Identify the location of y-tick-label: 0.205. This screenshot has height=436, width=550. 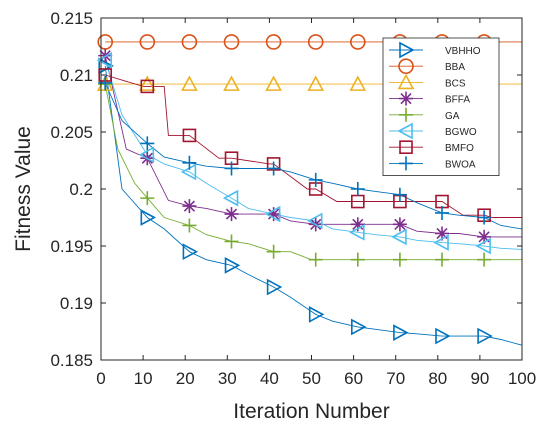
(71, 132).